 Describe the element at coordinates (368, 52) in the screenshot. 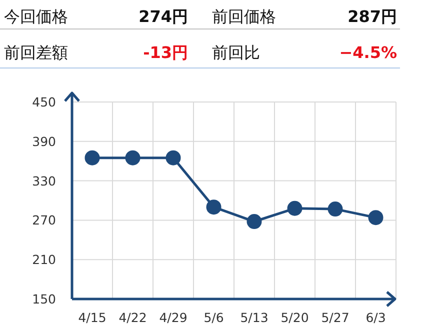

I see `text: −4.5%` at that location.